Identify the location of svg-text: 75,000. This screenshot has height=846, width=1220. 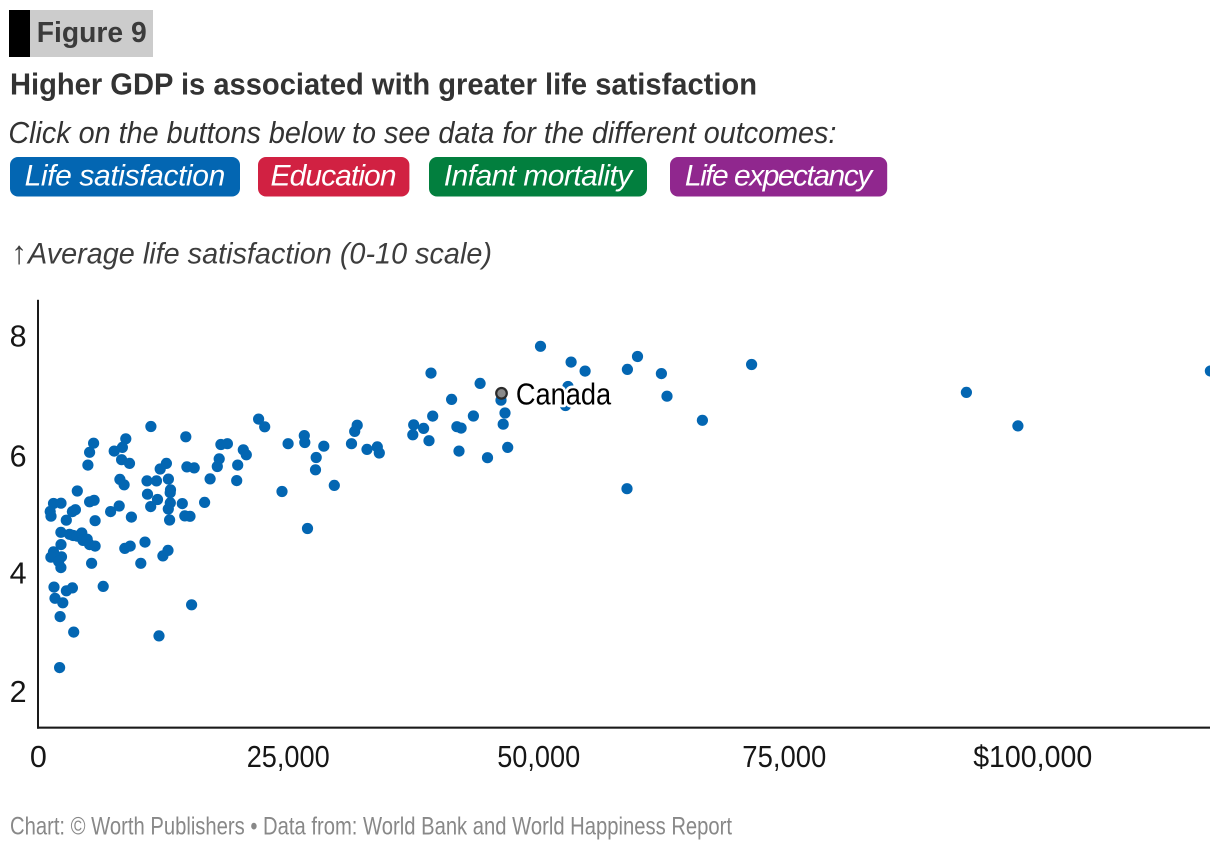
(784, 757).